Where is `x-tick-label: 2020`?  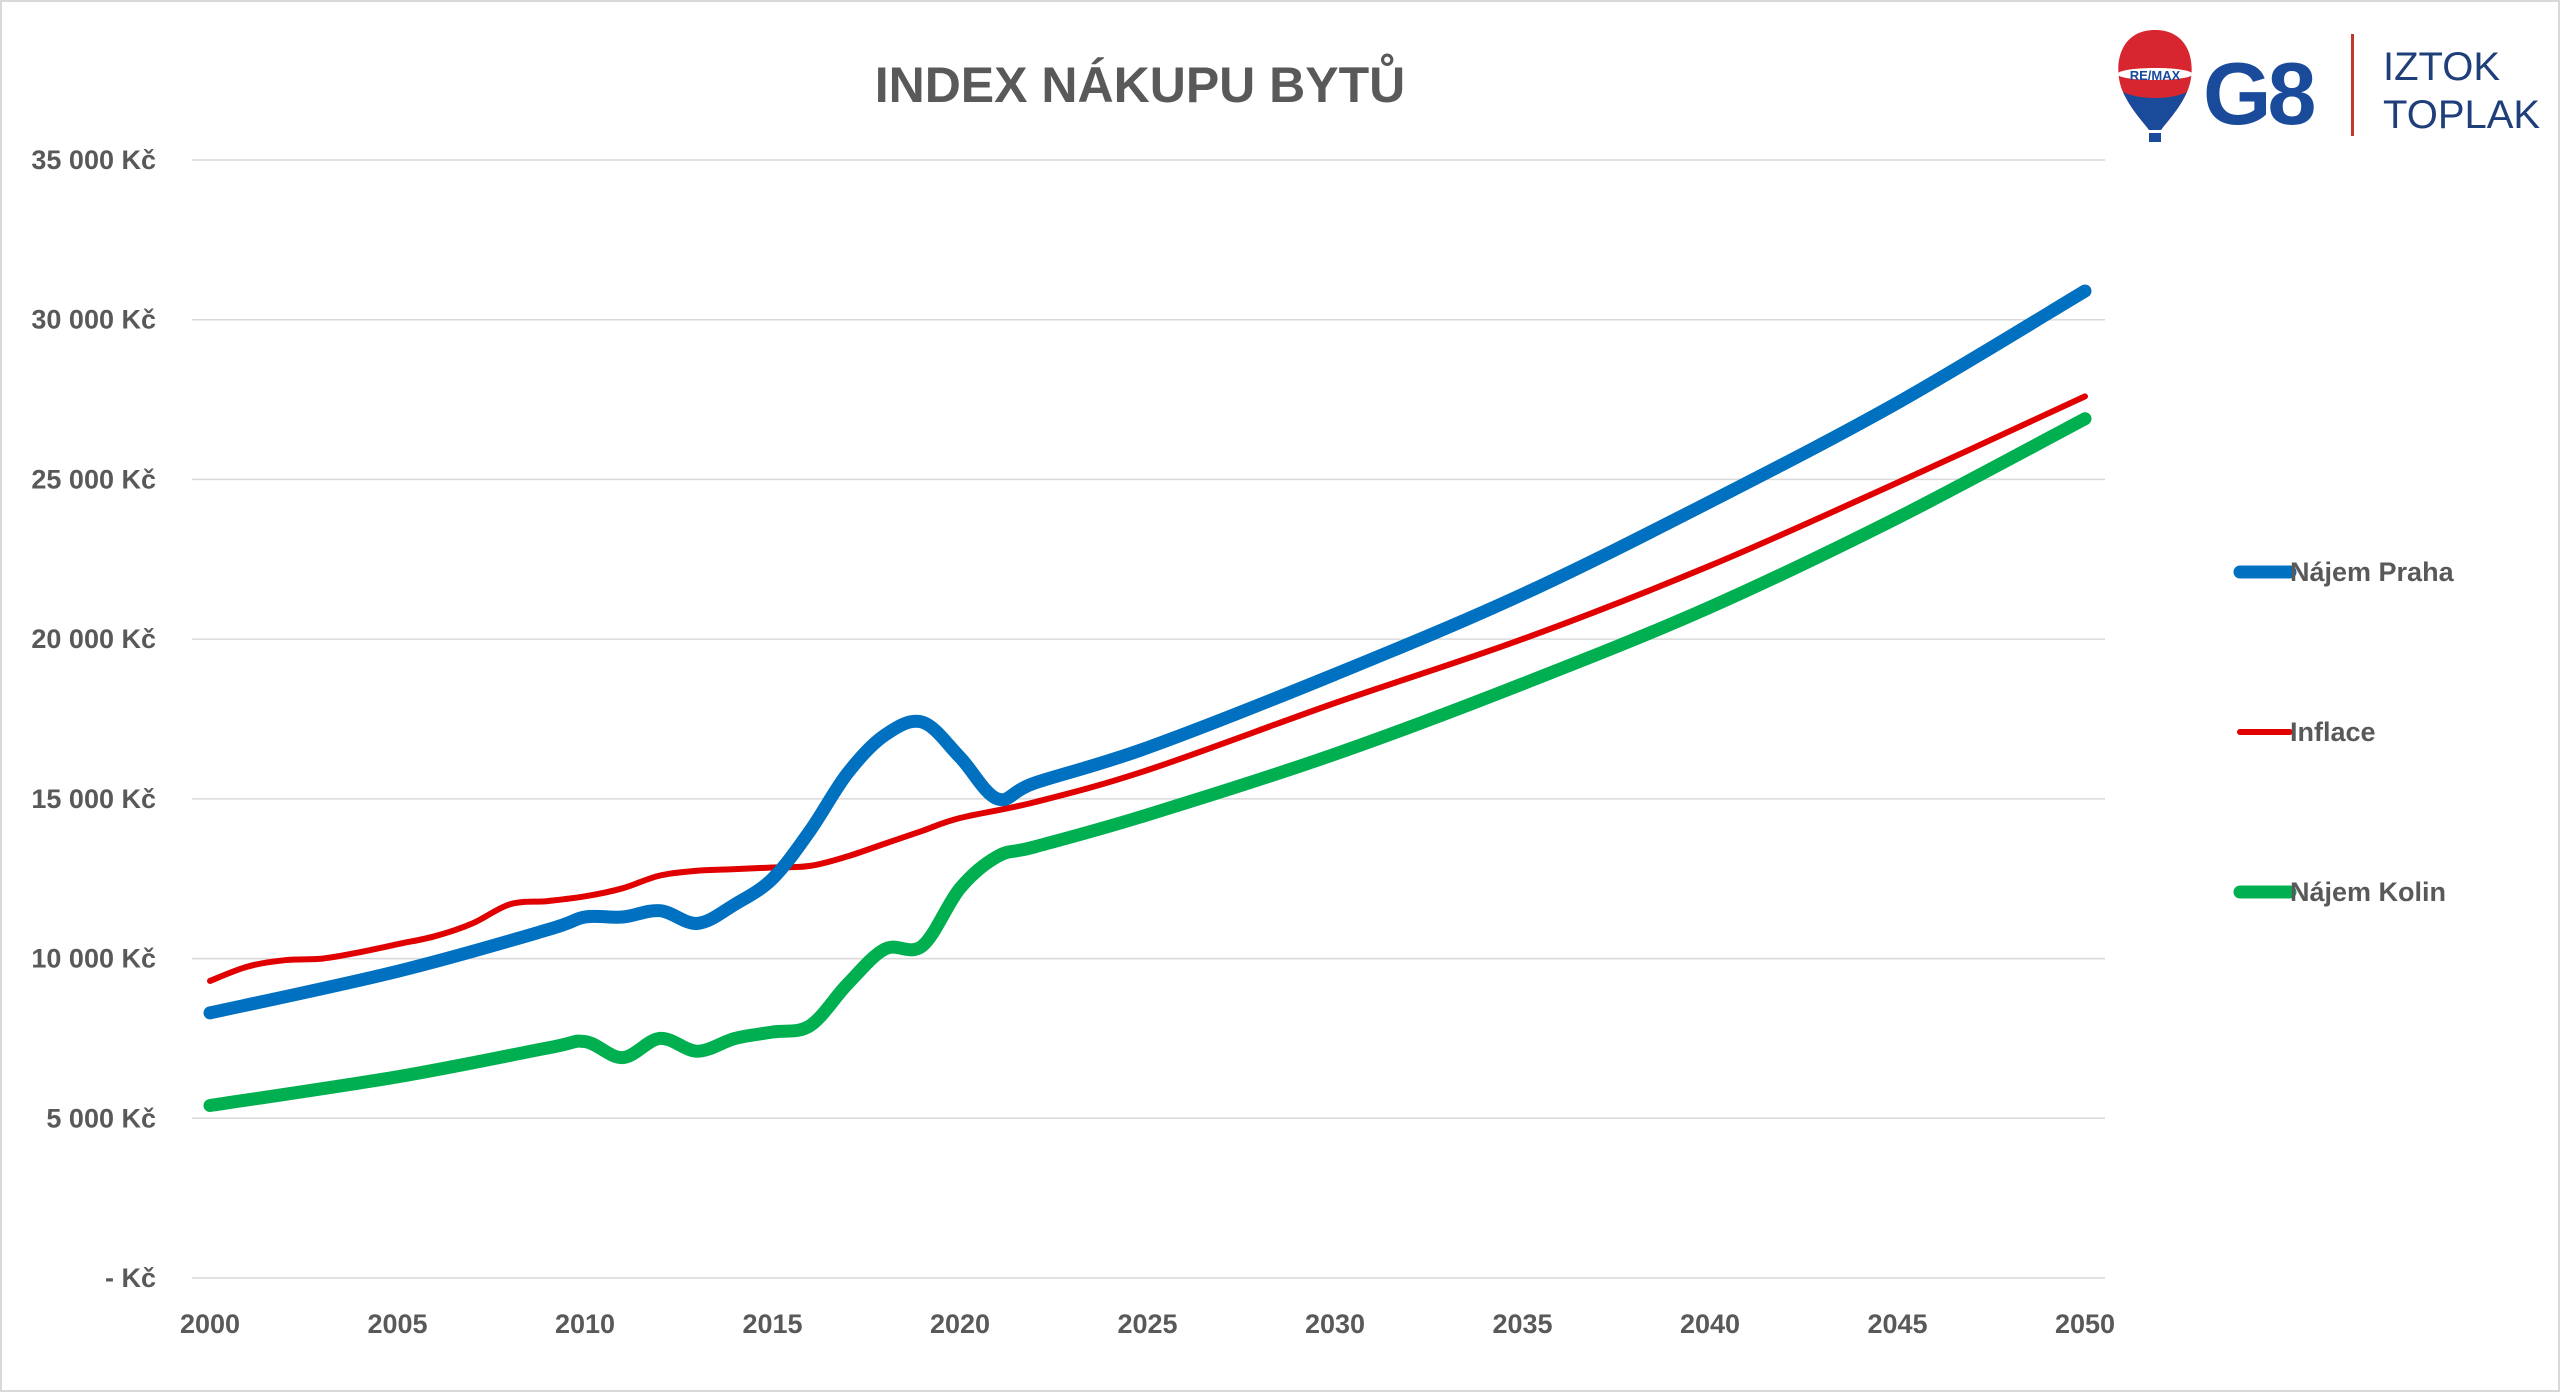
x-tick-label: 2020 is located at coordinates (960, 1324).